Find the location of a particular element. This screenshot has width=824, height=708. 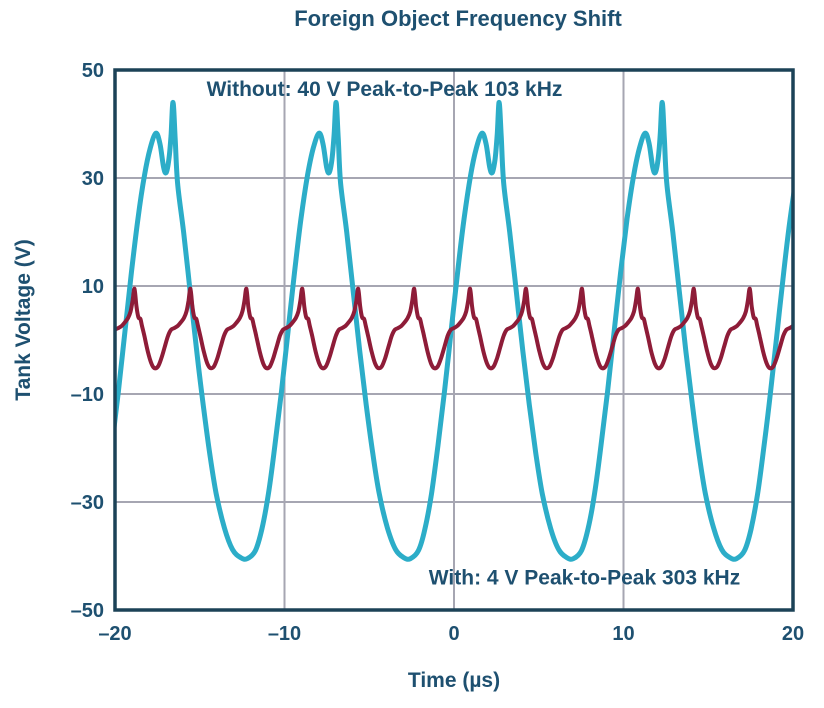

waveform-with-foreign-object is located at coordinates (454, 328).